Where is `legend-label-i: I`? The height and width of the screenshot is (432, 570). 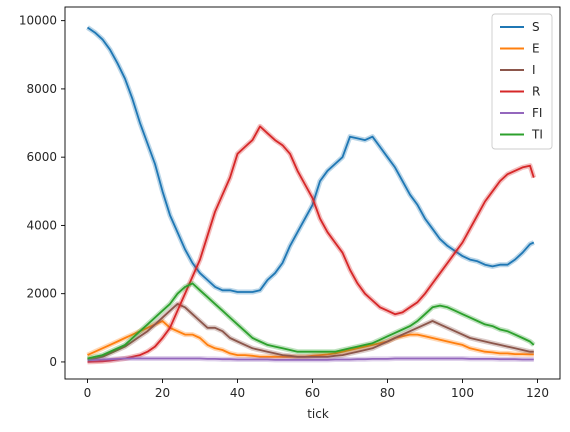 legend-label-i: I is located at coordinates (534, 70).